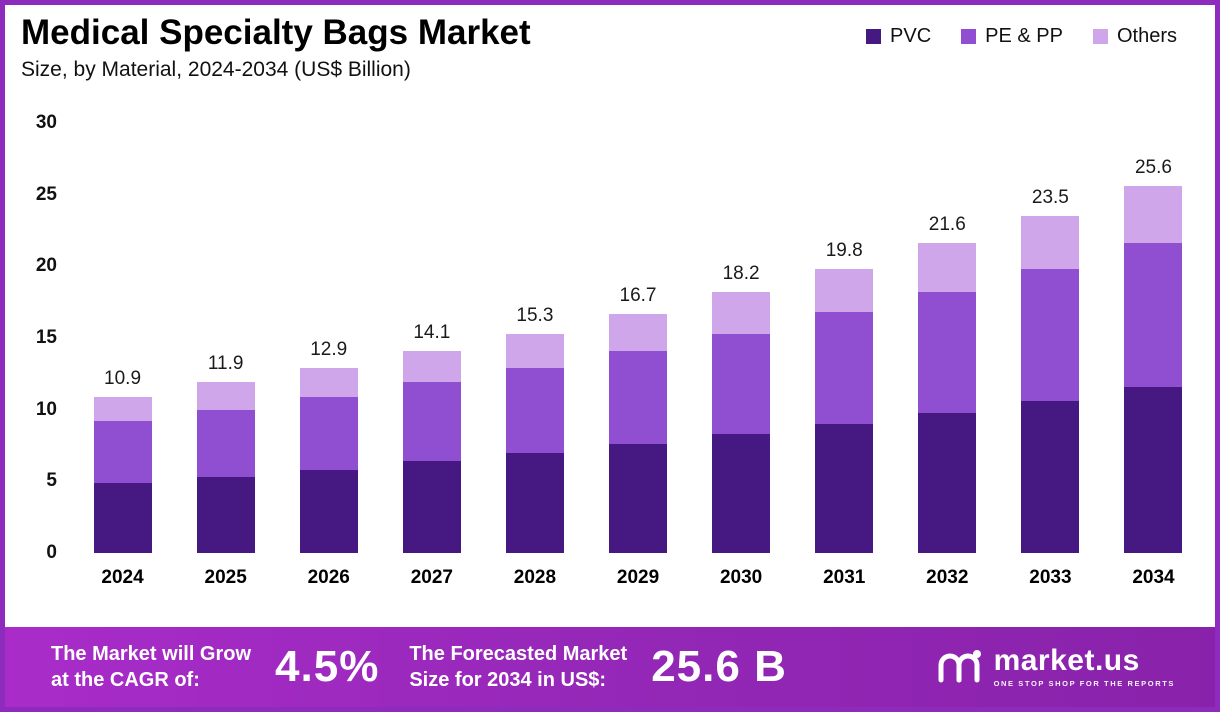 This screenshot has height=712, width=1220. Describe the element at coordinates (1084, 684) in the screenshot. I see `brand-tagline: One Stop Shop For The Reports` at that location.